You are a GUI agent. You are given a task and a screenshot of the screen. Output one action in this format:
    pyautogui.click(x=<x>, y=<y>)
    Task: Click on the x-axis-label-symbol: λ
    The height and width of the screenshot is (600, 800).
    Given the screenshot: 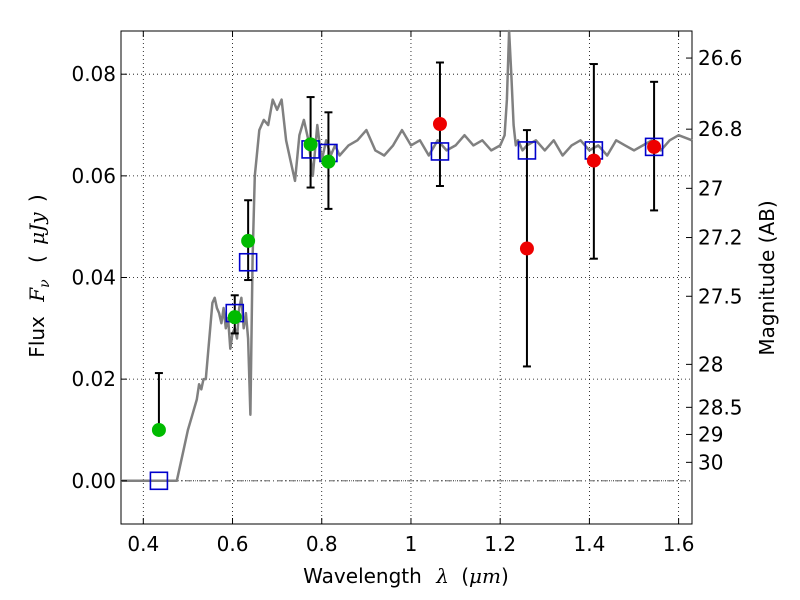 What is the action you would take?
    pyautogui.click(x=442, y=576)
    